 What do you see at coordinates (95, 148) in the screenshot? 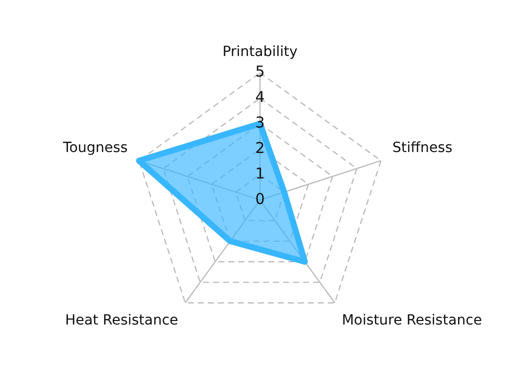
I see `spoke-label: Tougness` at bounding box center [95, 148].